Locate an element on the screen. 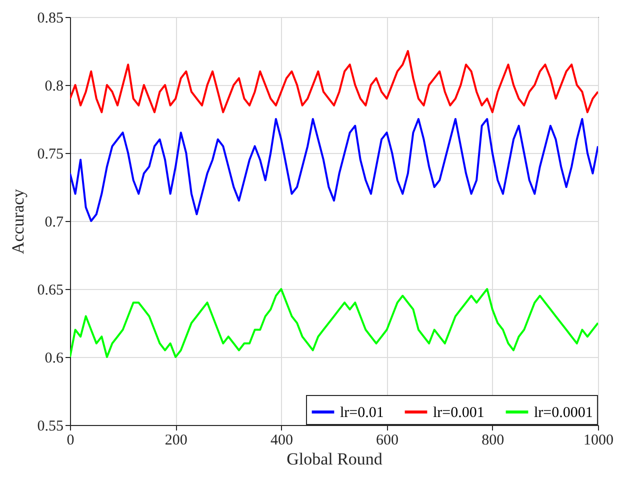 The width and height of the screenshot is (619, 479). y-tick-label: 0.65 is located at coordinates (50, 290).